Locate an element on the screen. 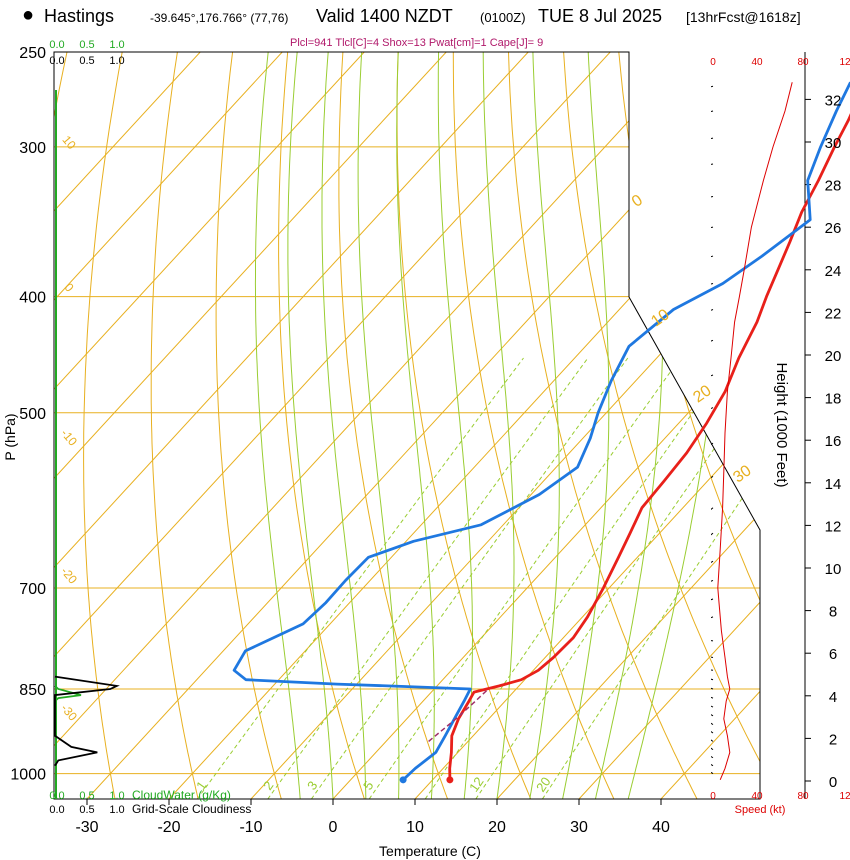  x-tick-label: 0 is located at coordinates (333, 827).